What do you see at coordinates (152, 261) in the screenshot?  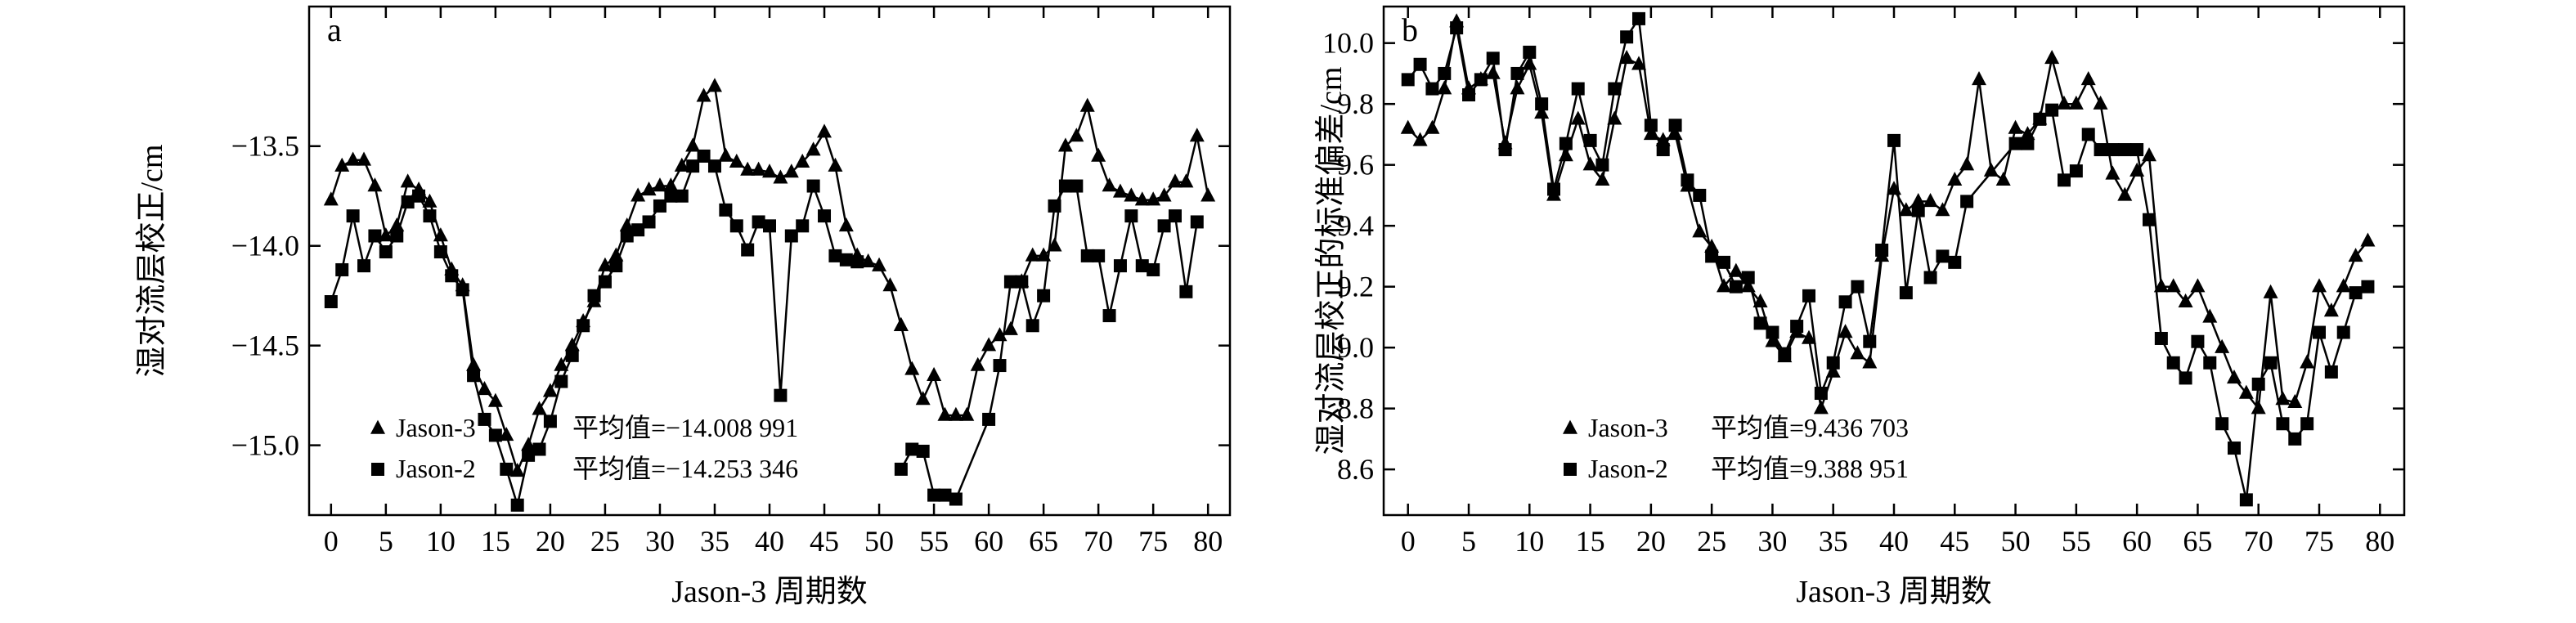 I see `y-axis-label-a: 湿对流层校正/cm` at bounding box center [152, 261].